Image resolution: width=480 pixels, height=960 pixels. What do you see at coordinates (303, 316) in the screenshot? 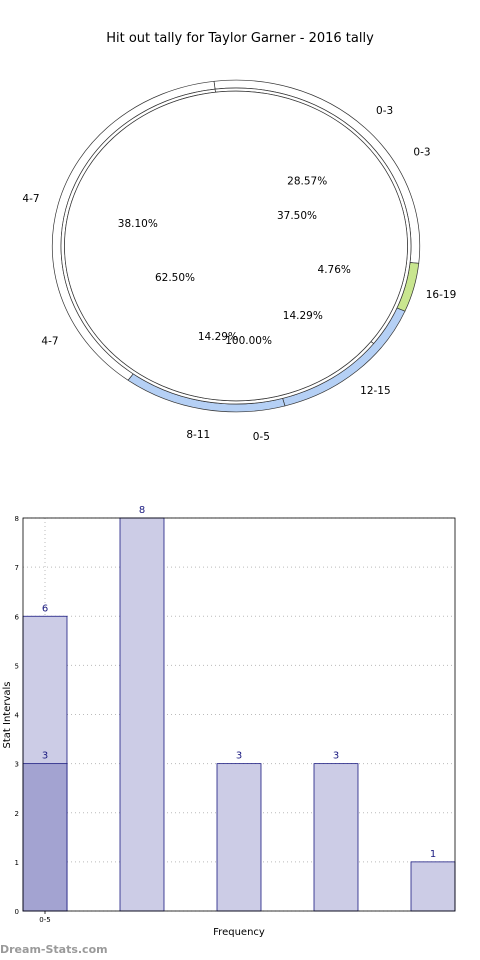
I see `slice-pct-outer-2: 14.29%` at bounding box center [303, 316].